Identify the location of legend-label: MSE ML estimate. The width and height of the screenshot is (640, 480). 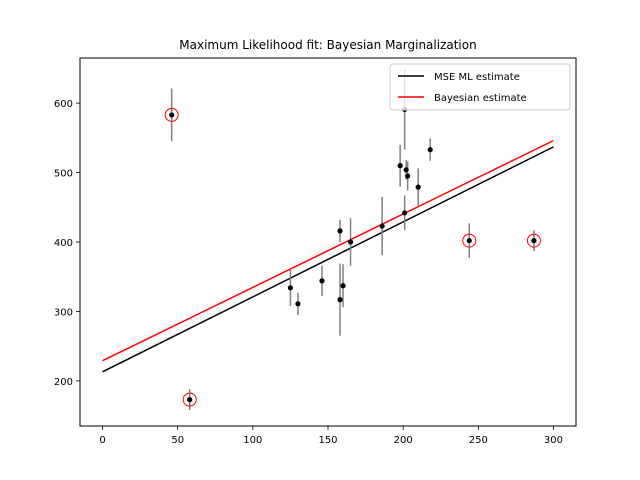
(477, 77).